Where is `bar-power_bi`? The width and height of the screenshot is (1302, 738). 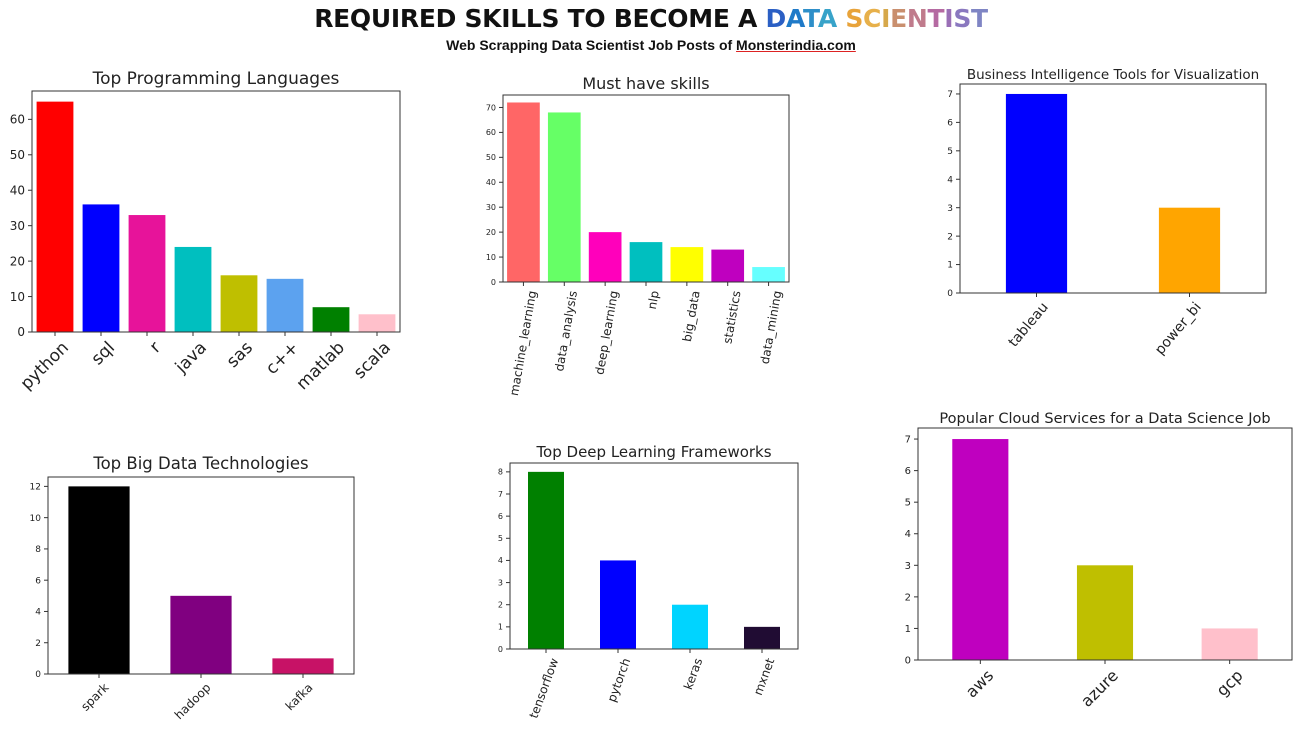 bar-power_bi is located at coordinates (1189, 250).